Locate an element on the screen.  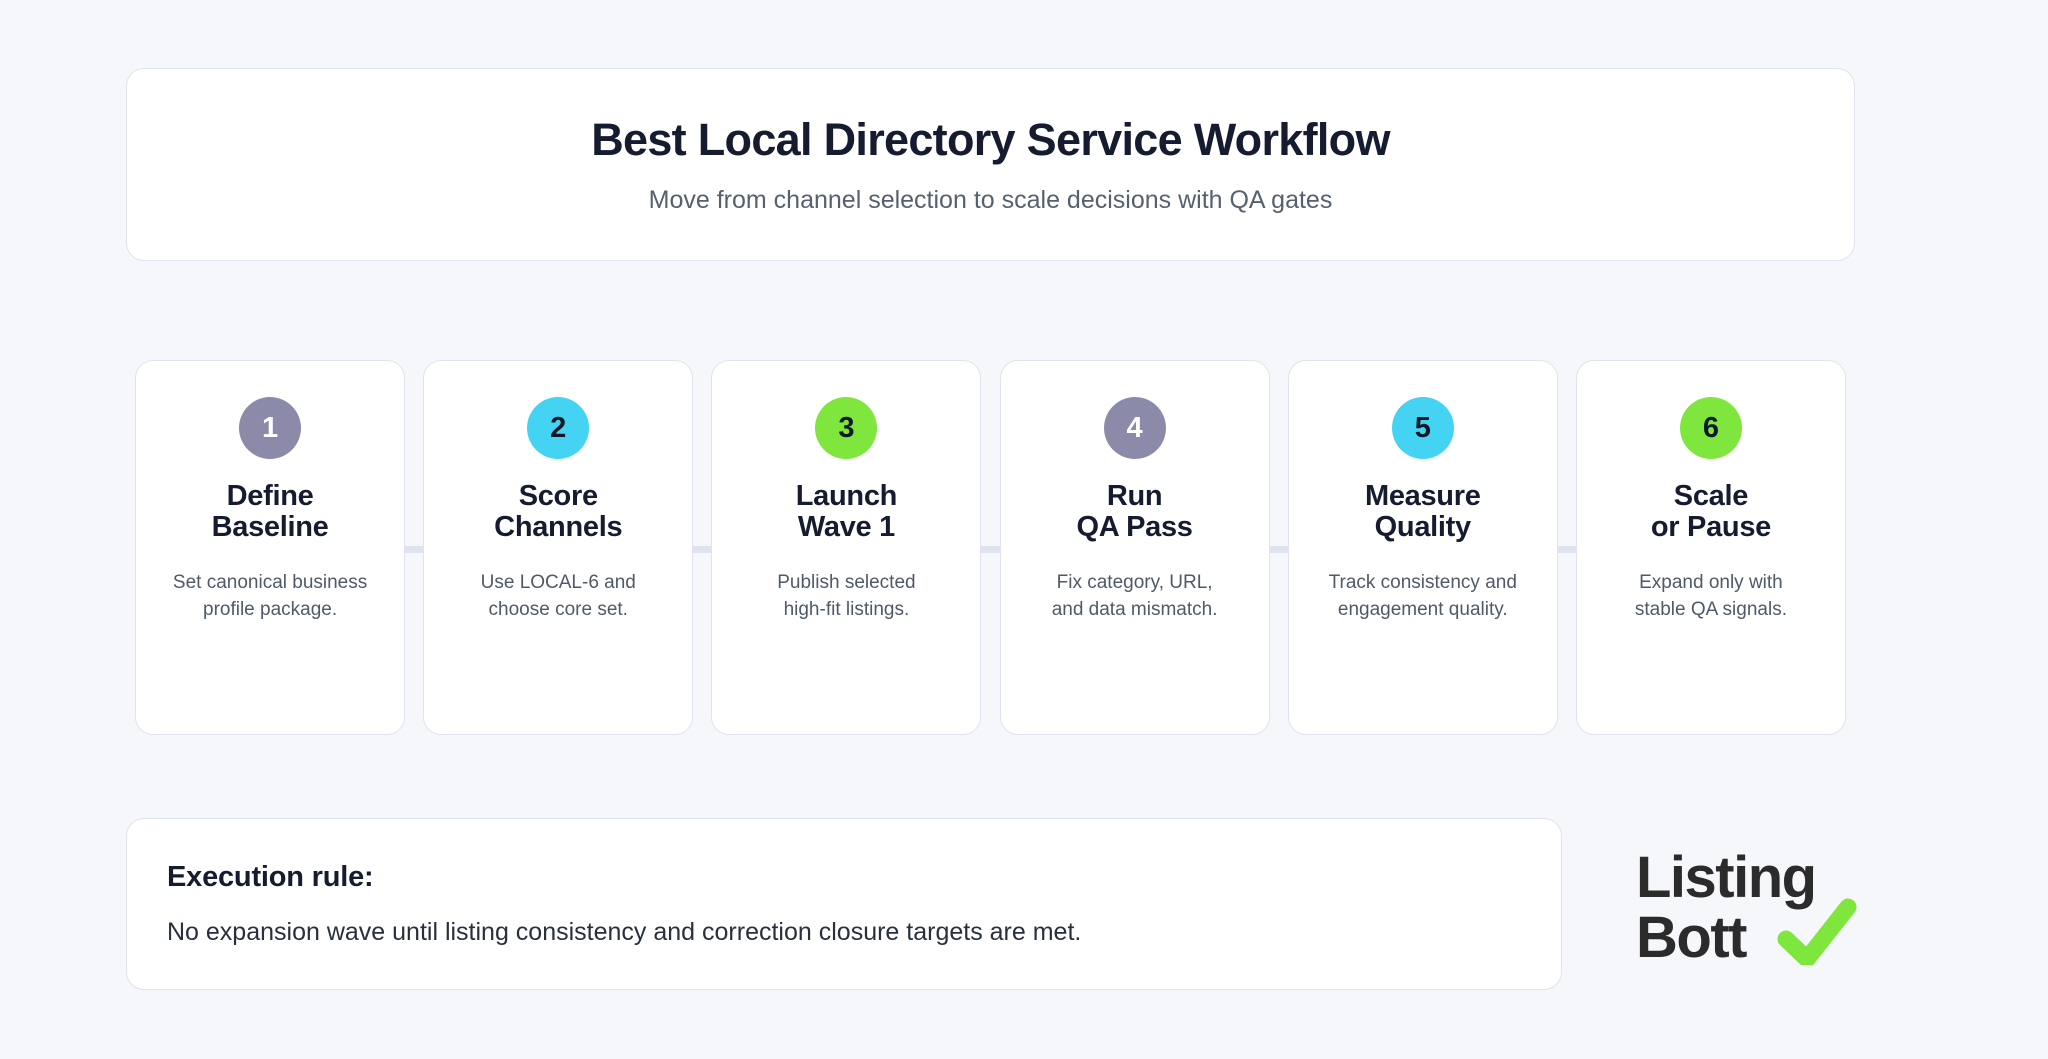
step-description-6: Expand only with stable QA signals. is located at coordinates (1710, 595).